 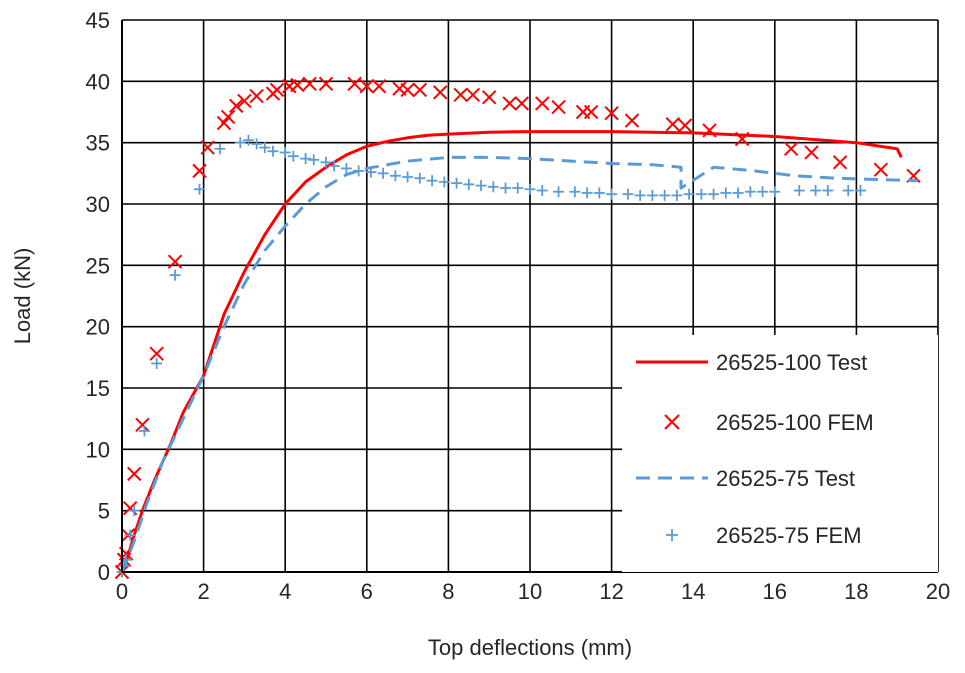 What do you see at coordinates (98, 204) in the screenshot?
I see `y-tick-label: 30` at bounding box center [98, 204].